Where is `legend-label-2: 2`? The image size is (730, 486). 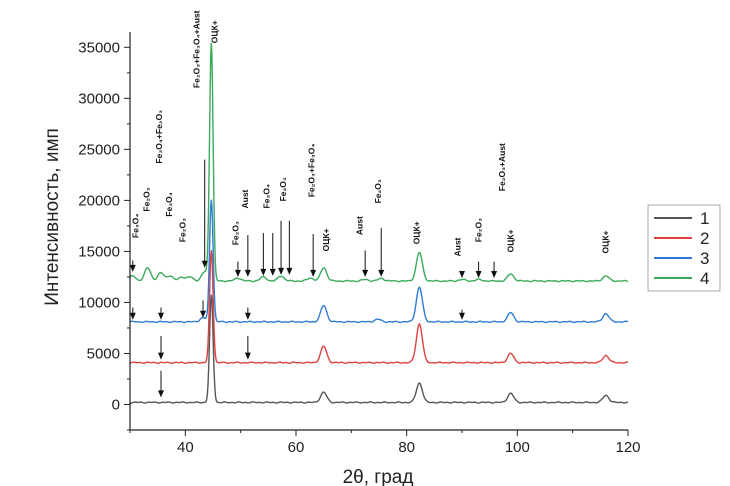 legend-label-2: 2 is located at coordinates (704, 238).